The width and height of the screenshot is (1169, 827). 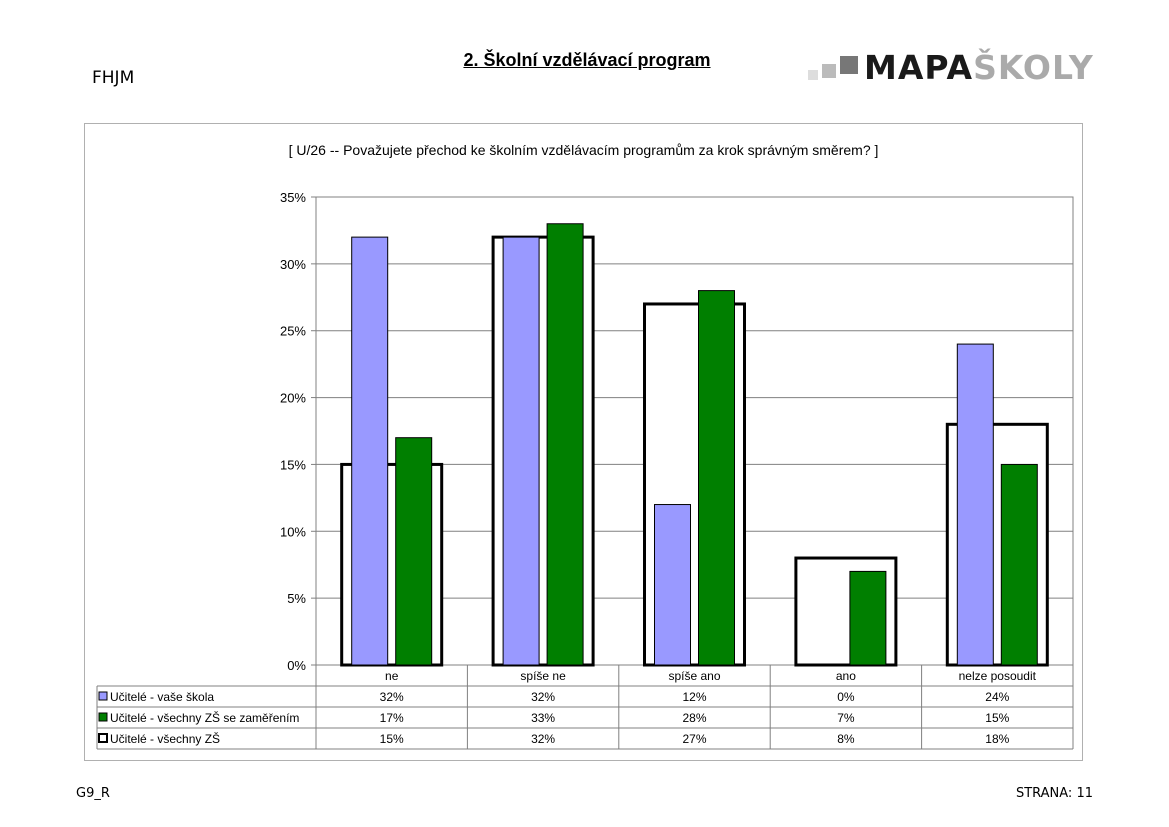 What do you see at coordinates (846, 739) in the screenshot?
I see `data-label: 8%` at bounding box center [846, 739].